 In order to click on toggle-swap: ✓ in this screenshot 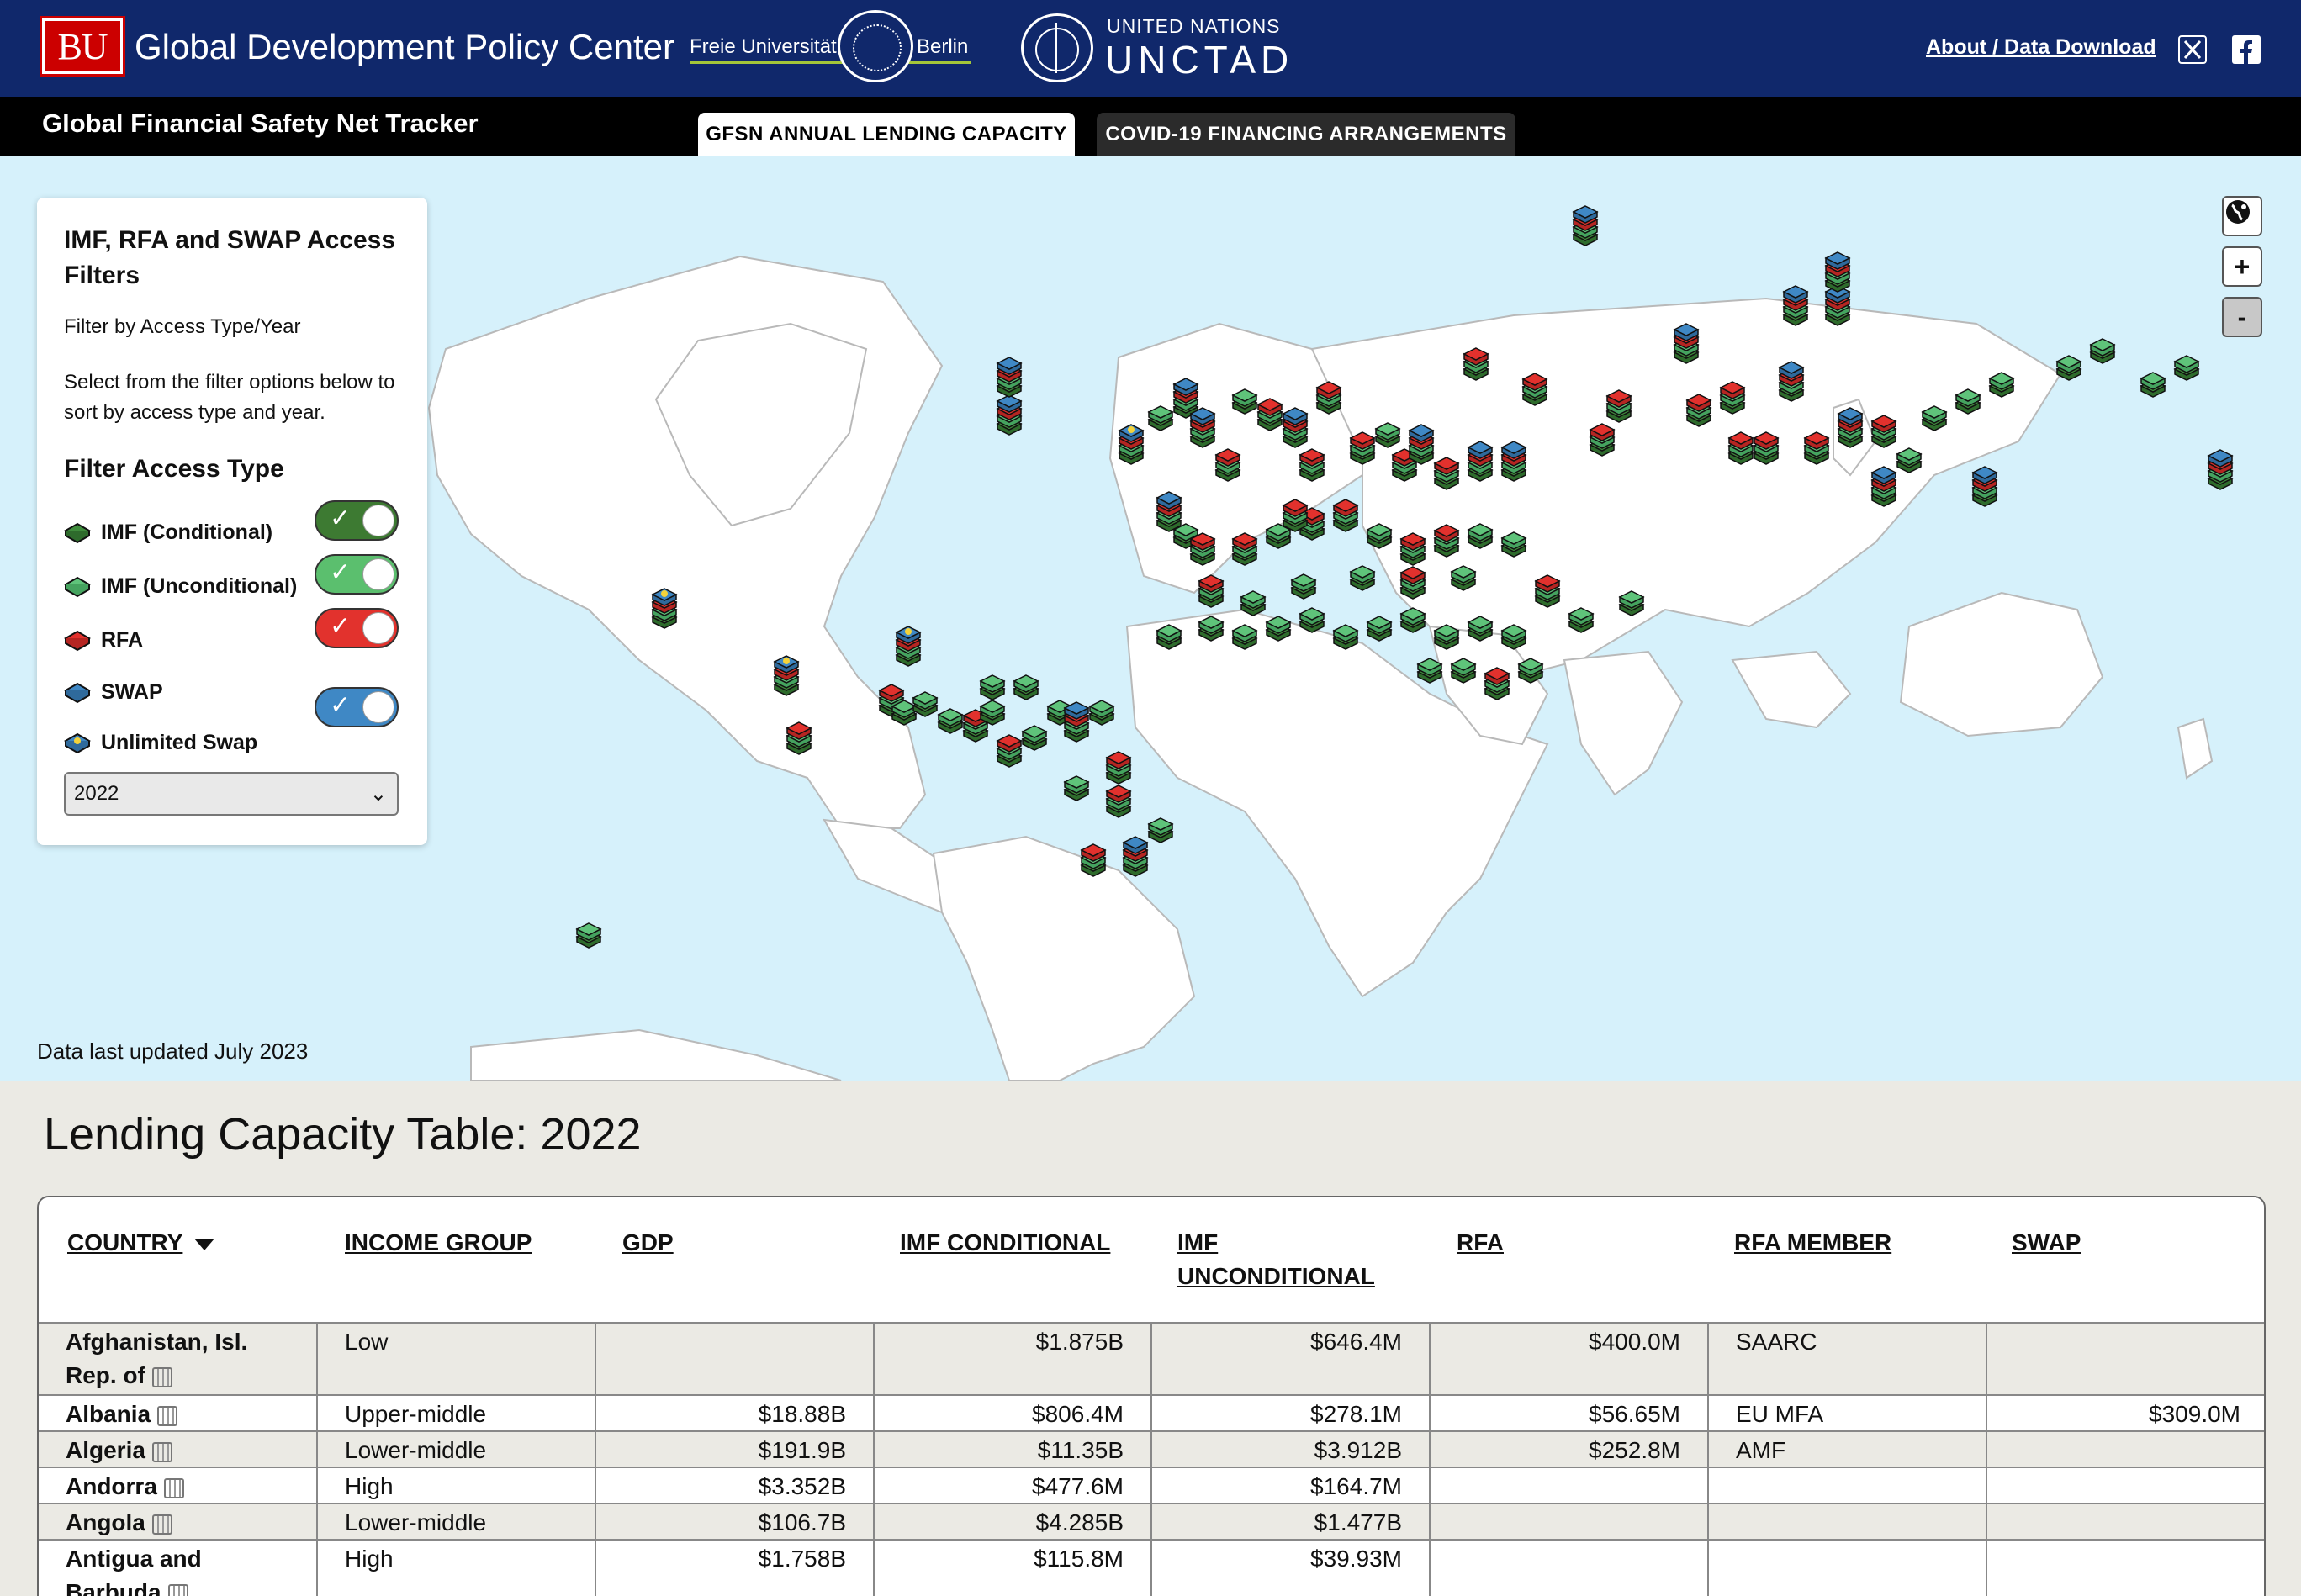, I will do `click(357, 707)`.